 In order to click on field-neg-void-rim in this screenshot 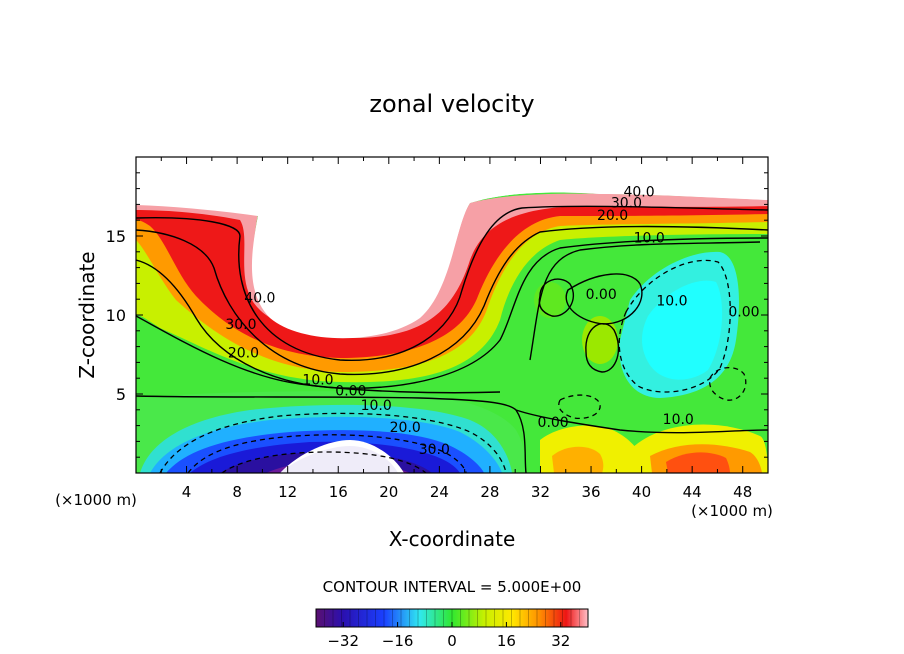, I will do `click(339, 459)`.